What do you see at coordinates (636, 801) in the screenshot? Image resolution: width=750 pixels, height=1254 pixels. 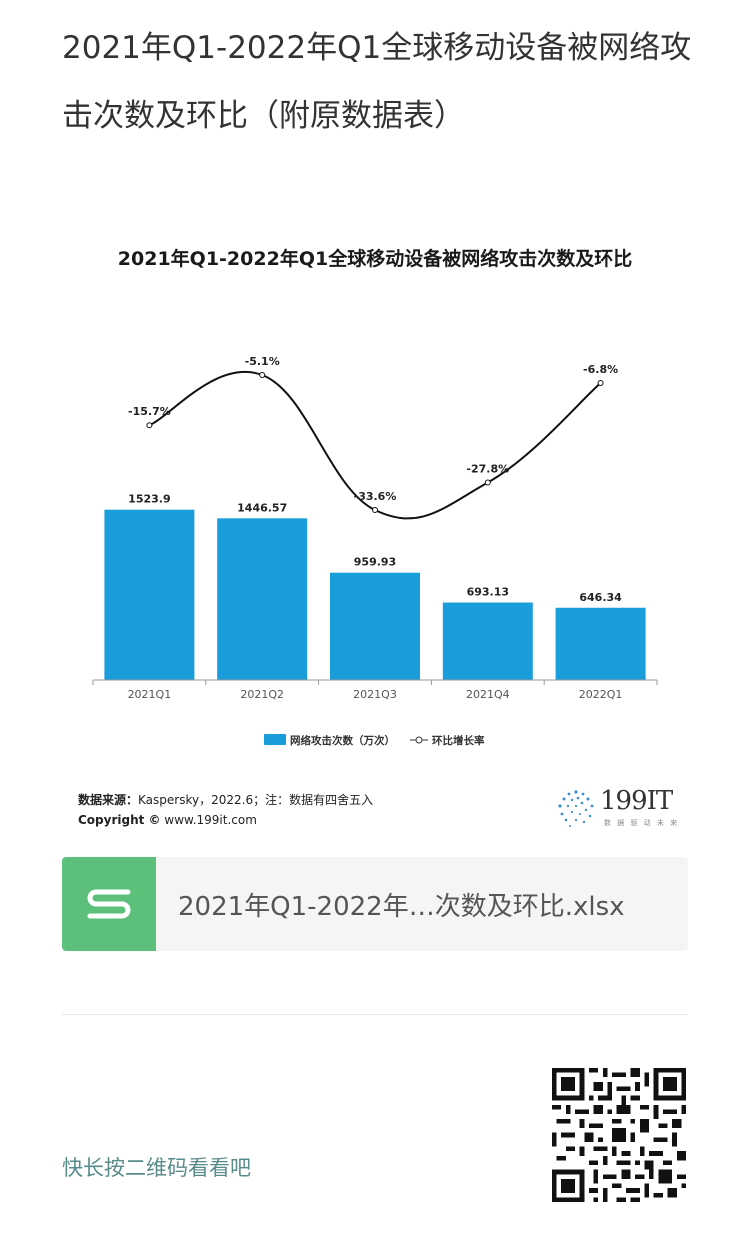 I see `brand-name: 199IT` at bounding box center [636, 801].